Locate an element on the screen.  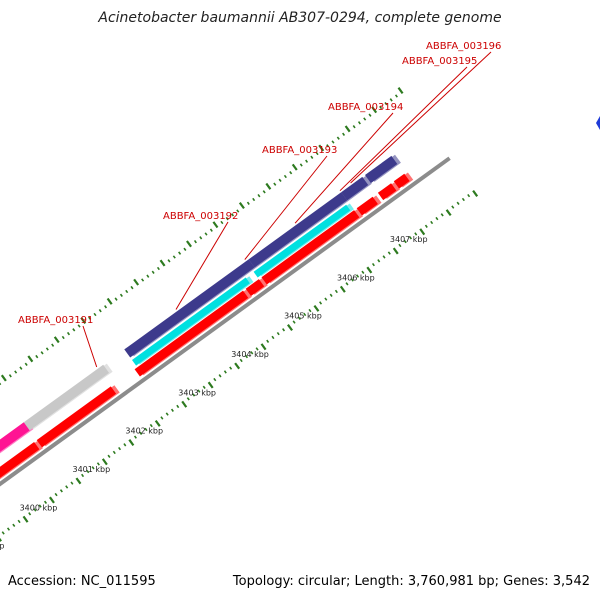
scale-label: 3399 kbp is located at coordinates (2, 546).